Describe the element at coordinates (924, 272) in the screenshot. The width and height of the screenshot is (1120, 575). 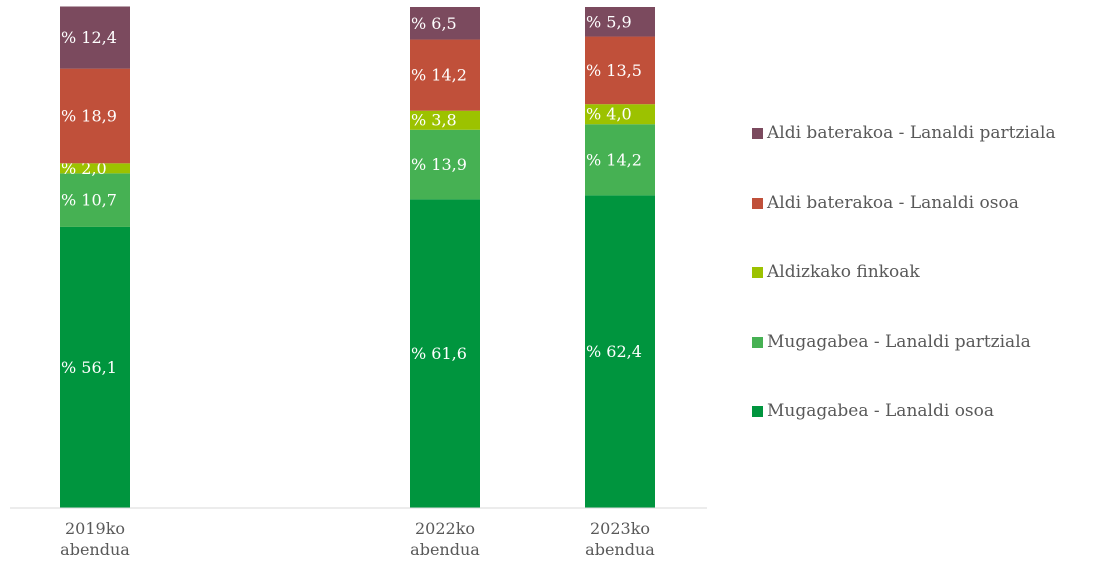
I see `legend-item: Aldizkako finkoak` at that location.